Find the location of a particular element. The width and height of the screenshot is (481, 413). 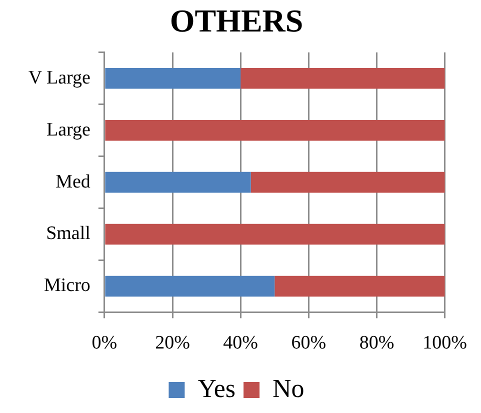

x-tick-label: 20% is located at coordinates (172, 343).